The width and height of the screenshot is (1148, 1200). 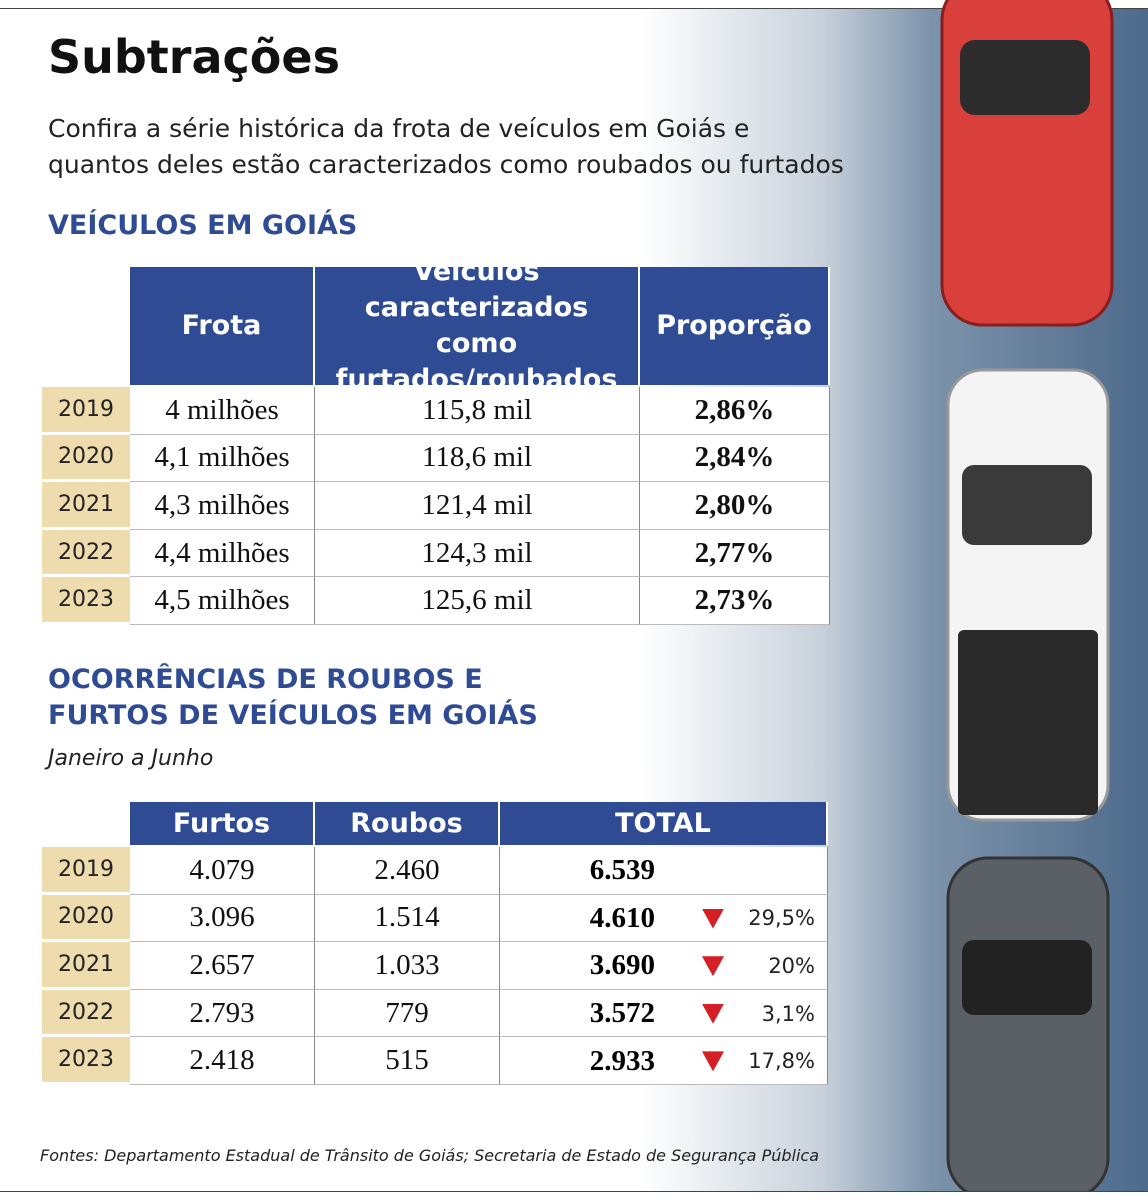 I want to click on table-cell: 4,4 milhões, so click(x=222, y=553).